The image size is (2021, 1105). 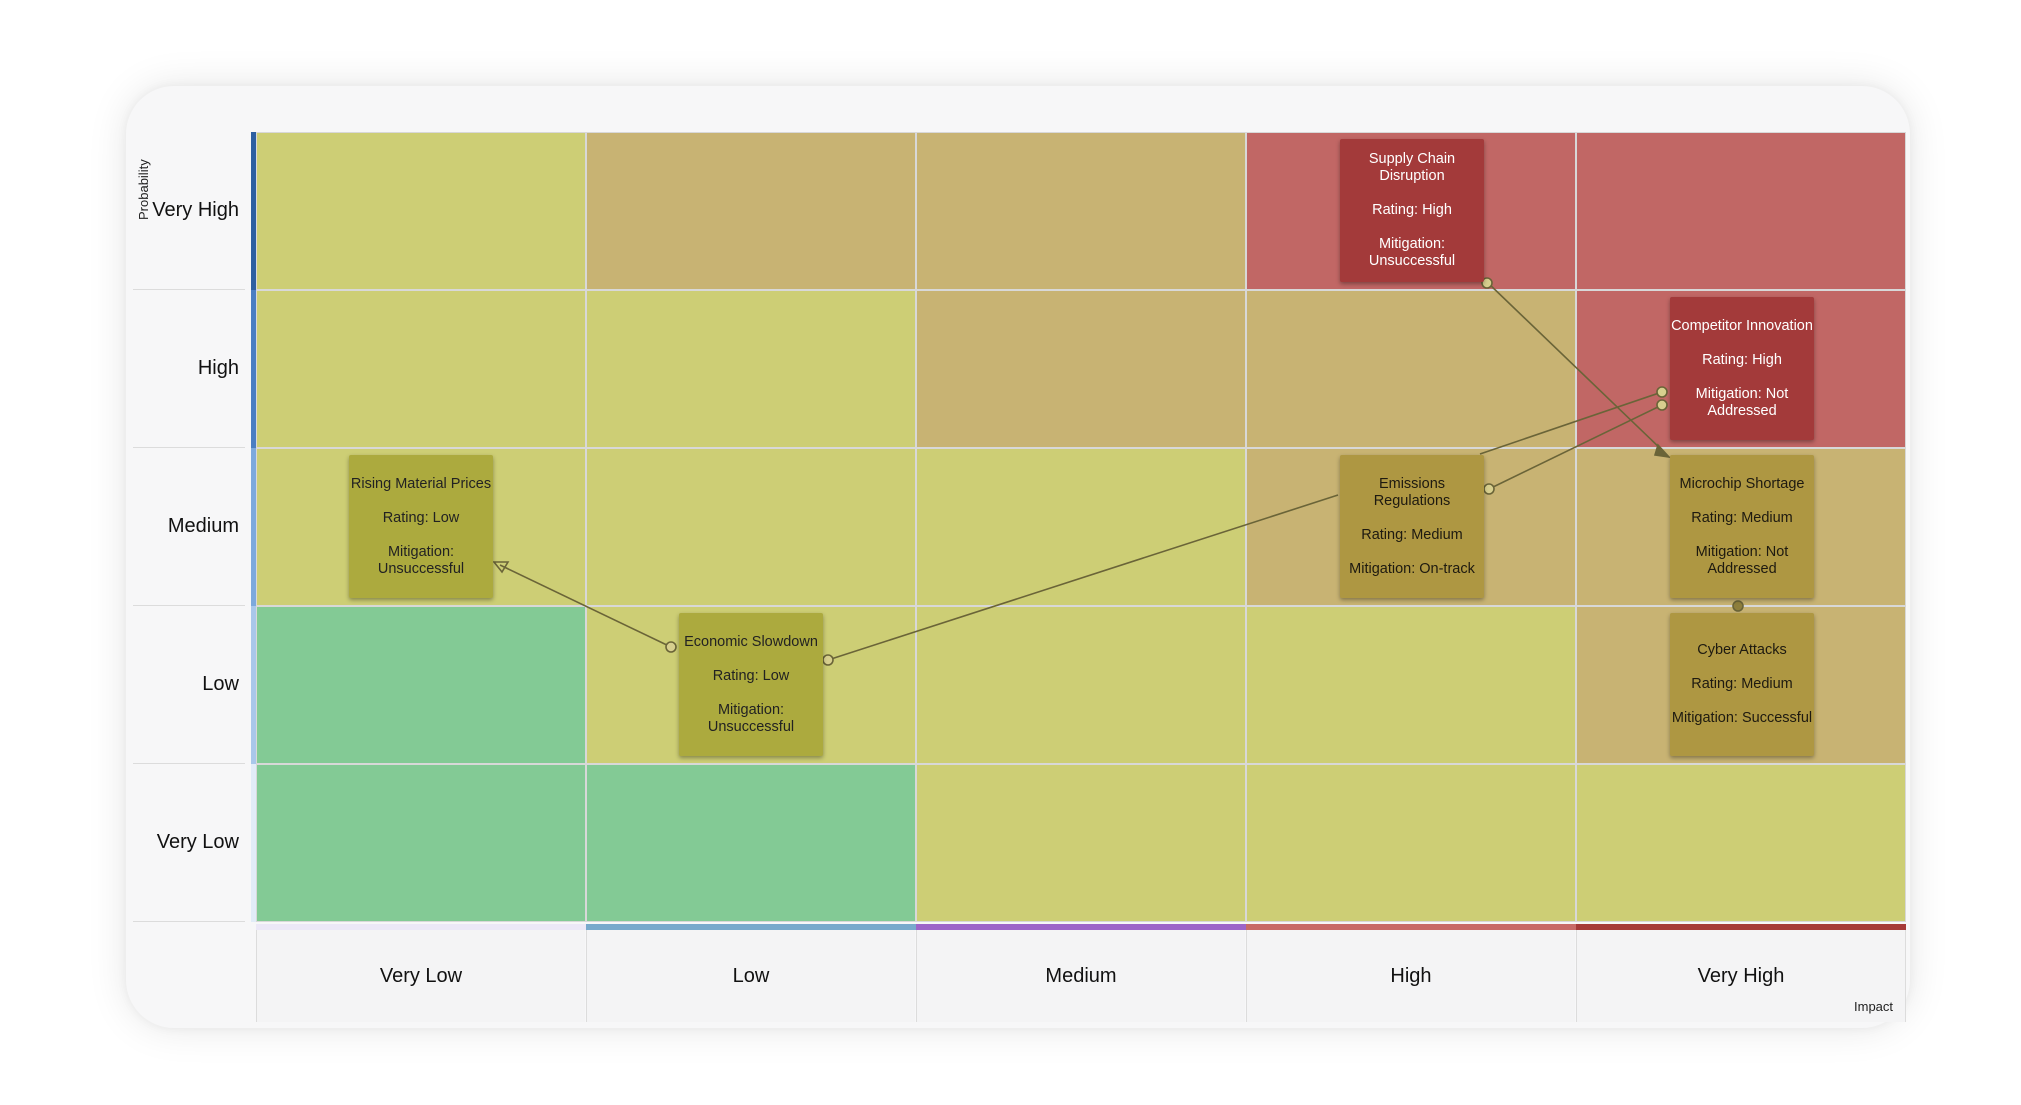 I want to click on row-bar-high, so click(x=253, y=369).